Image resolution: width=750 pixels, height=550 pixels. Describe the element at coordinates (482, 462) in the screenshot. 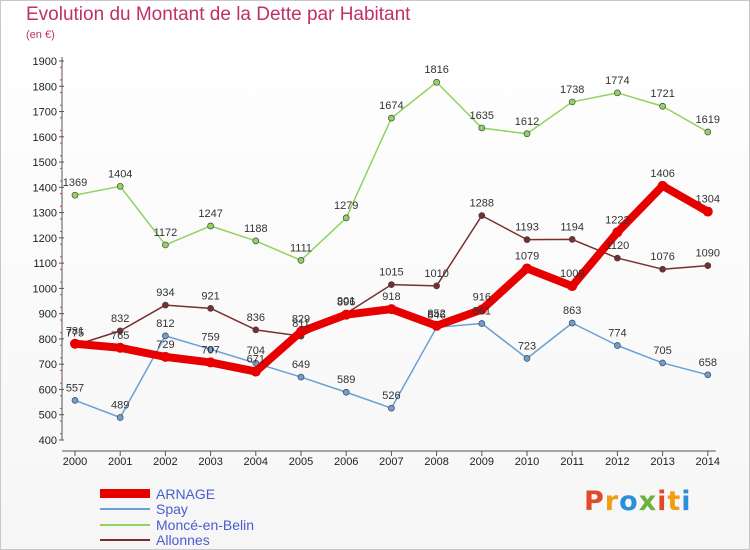

I see `x-tick-label: 2009` at that location.